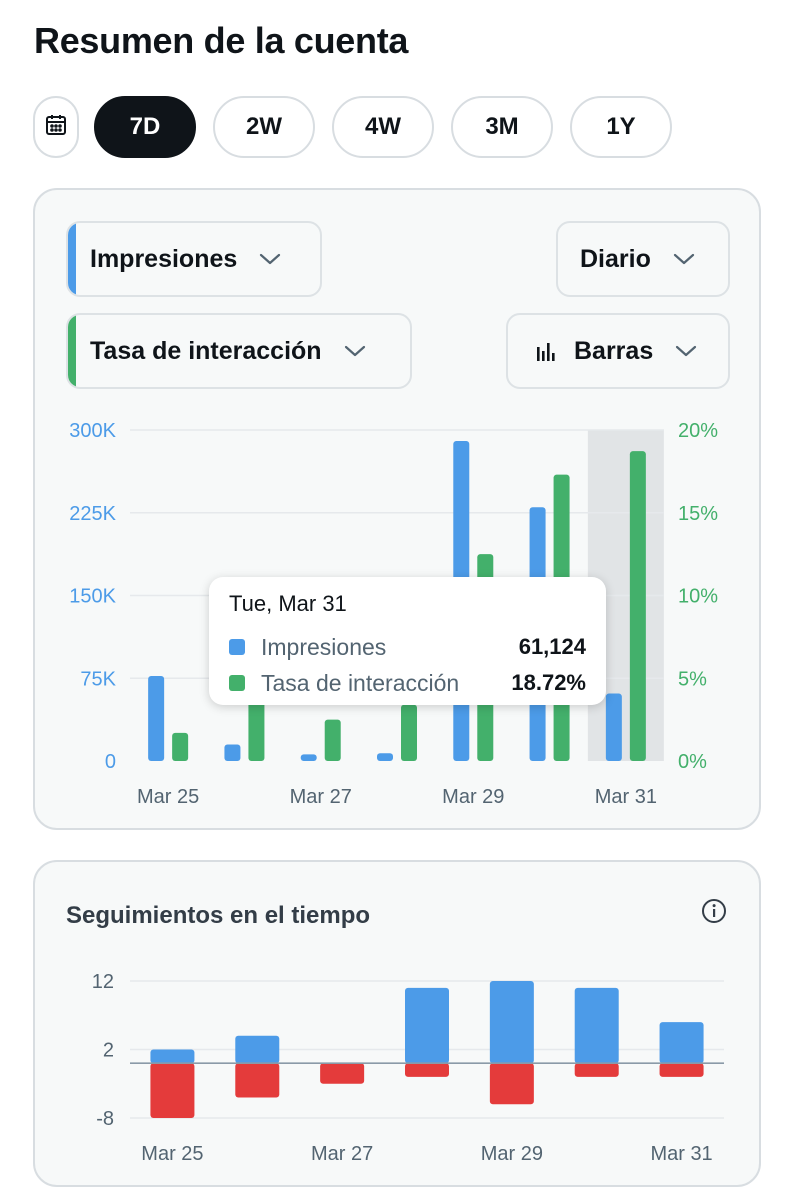 The height and width of the screenshot is (1200, 794). What do you see at coordinates (145, 127) in the screenshot?
I see `range-7d-button: 7D` at bounding box center [145, 127].